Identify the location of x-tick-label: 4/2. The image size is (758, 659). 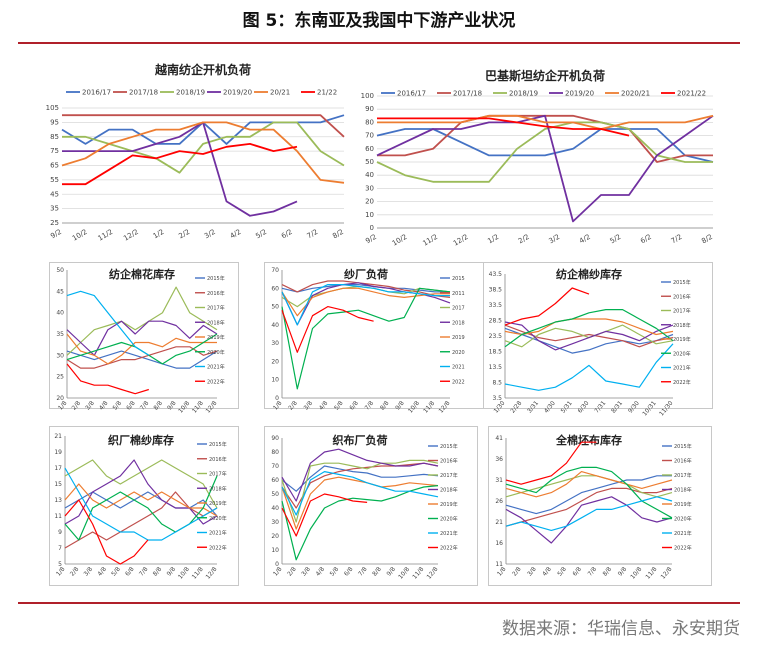
(236, 234).